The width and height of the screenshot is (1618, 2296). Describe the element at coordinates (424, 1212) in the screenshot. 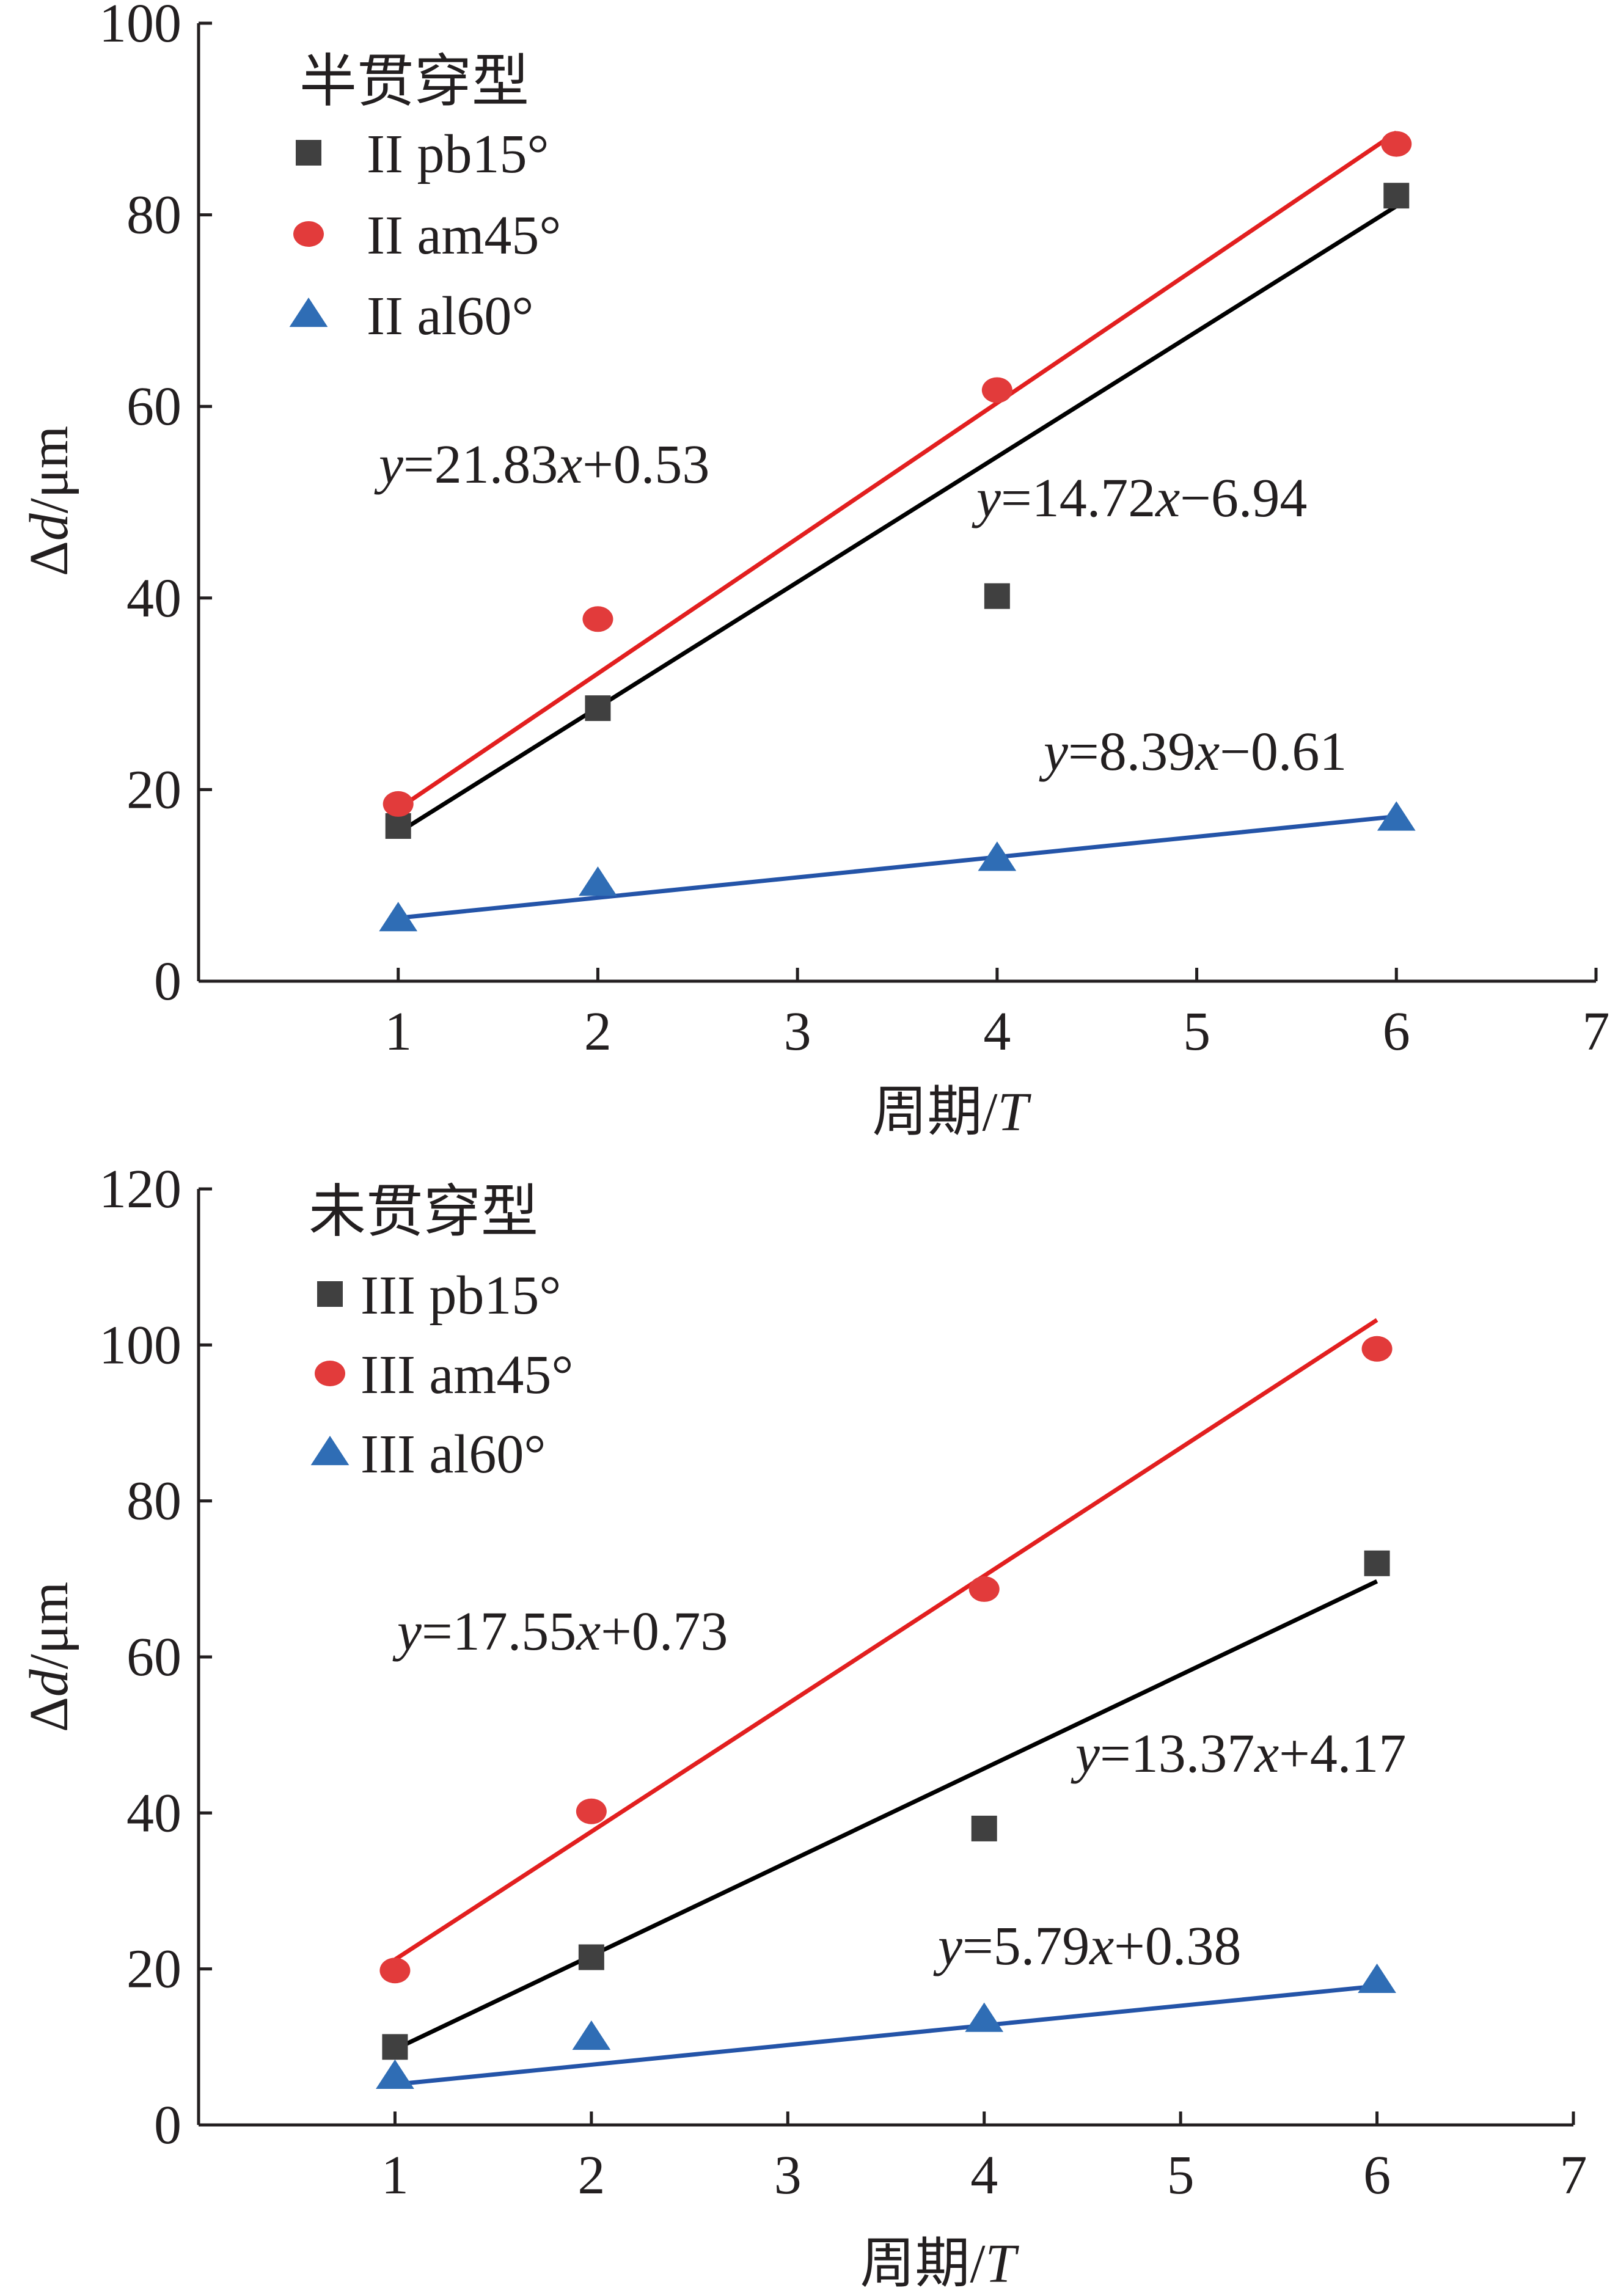

I see `legend-title: 未贯穿型` at that location.